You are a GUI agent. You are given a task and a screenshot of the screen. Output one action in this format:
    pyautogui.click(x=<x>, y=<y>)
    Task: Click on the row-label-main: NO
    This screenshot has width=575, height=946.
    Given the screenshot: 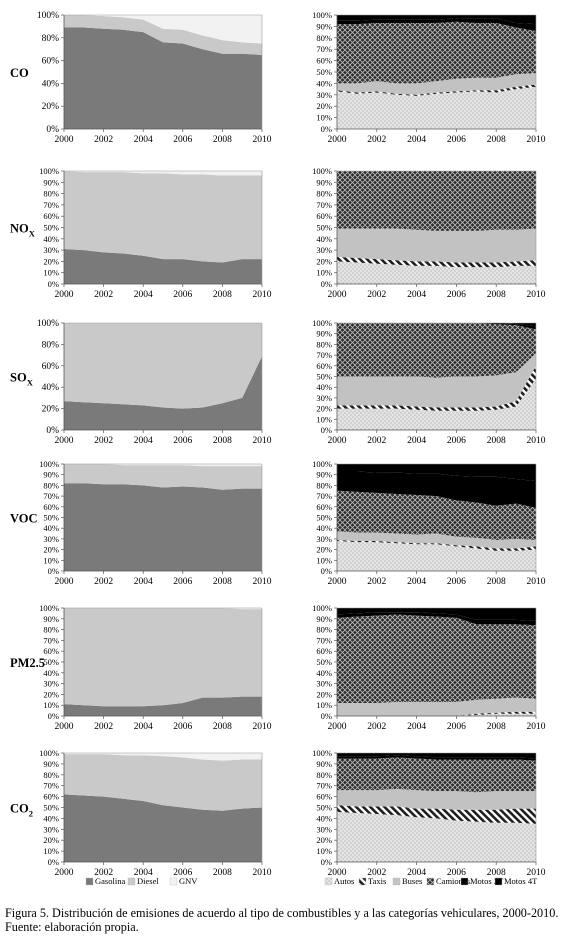 What is the action you would take?
    pyautogui.click(x=19, y=229)
    